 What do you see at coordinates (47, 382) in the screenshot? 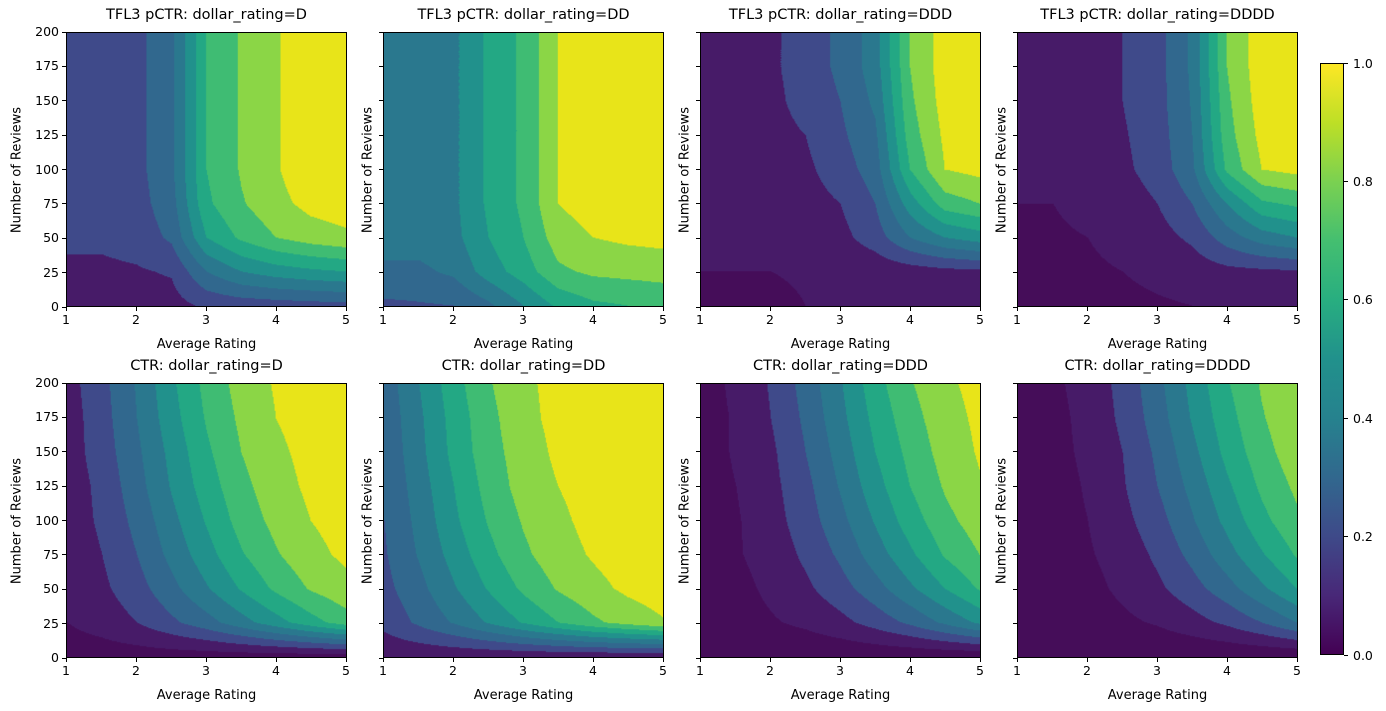
I see `y-tick-label: 200` at bounding box center [47, 382].